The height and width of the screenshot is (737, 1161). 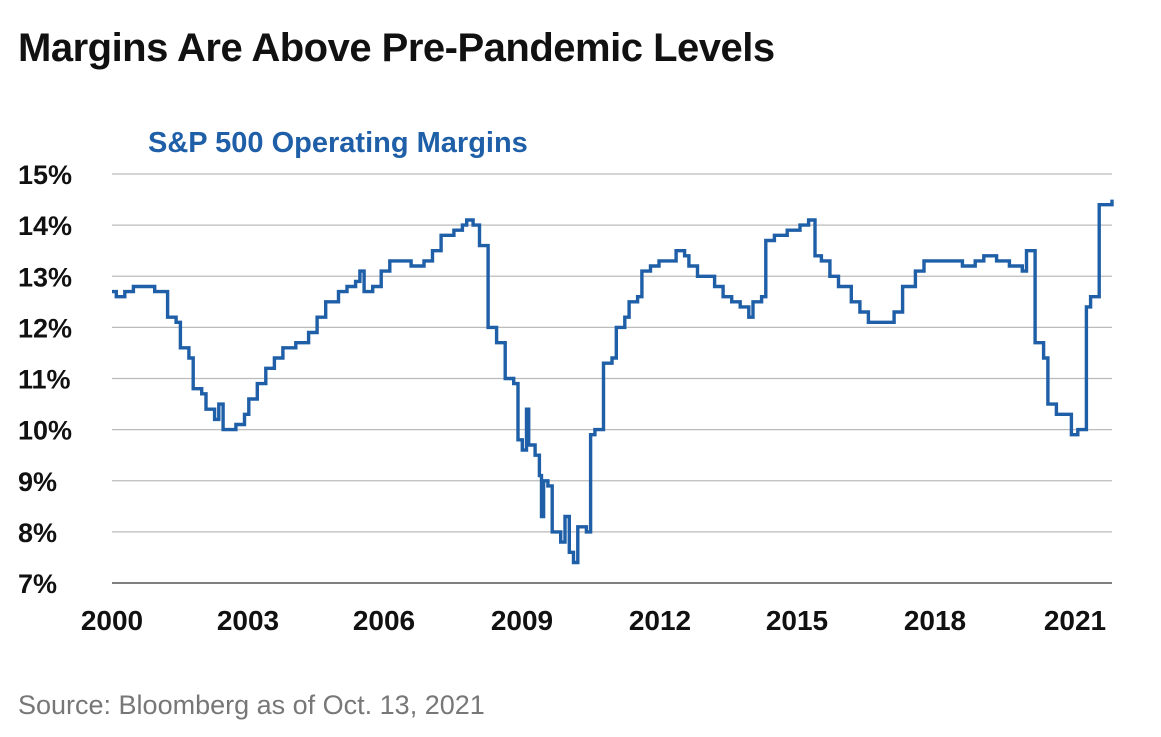 I want to click on y-tick-label: 11%, so click(x=44, y=380).